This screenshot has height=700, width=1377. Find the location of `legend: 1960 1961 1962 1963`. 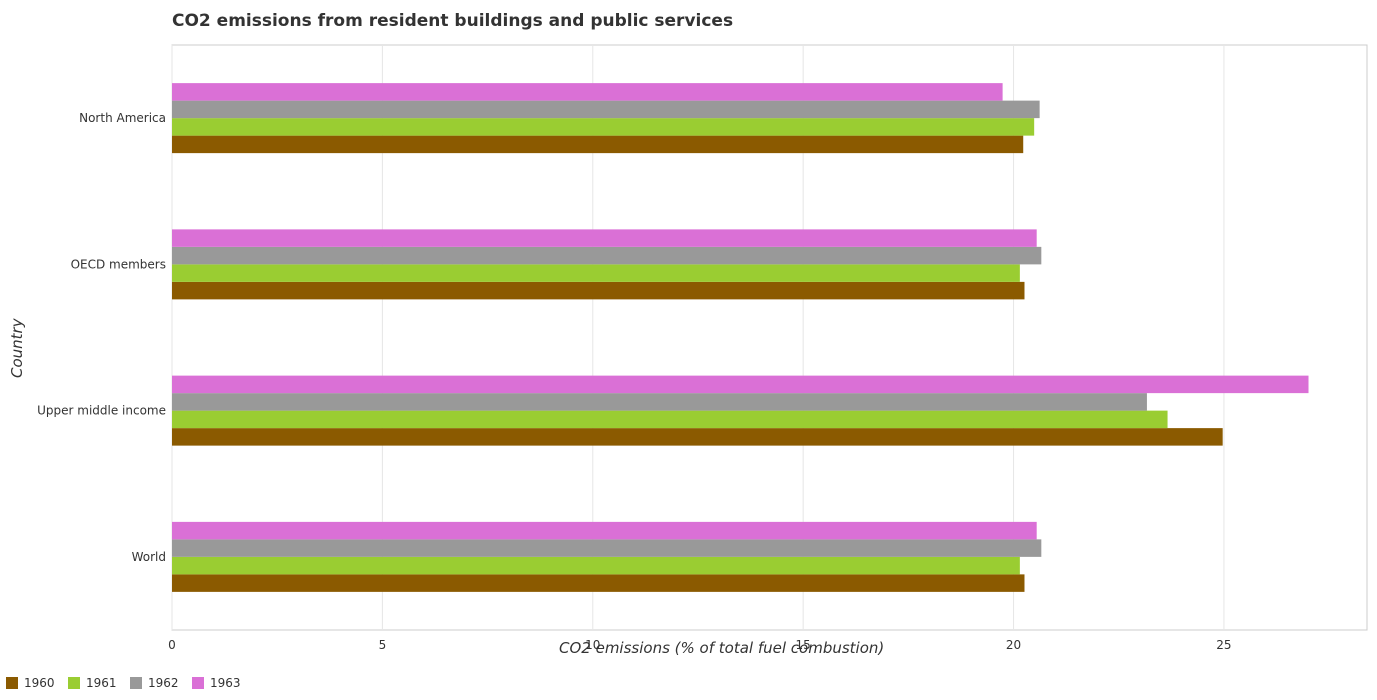

legend: 1960 1961 1962 1963 is located at coordinates (123, 683).